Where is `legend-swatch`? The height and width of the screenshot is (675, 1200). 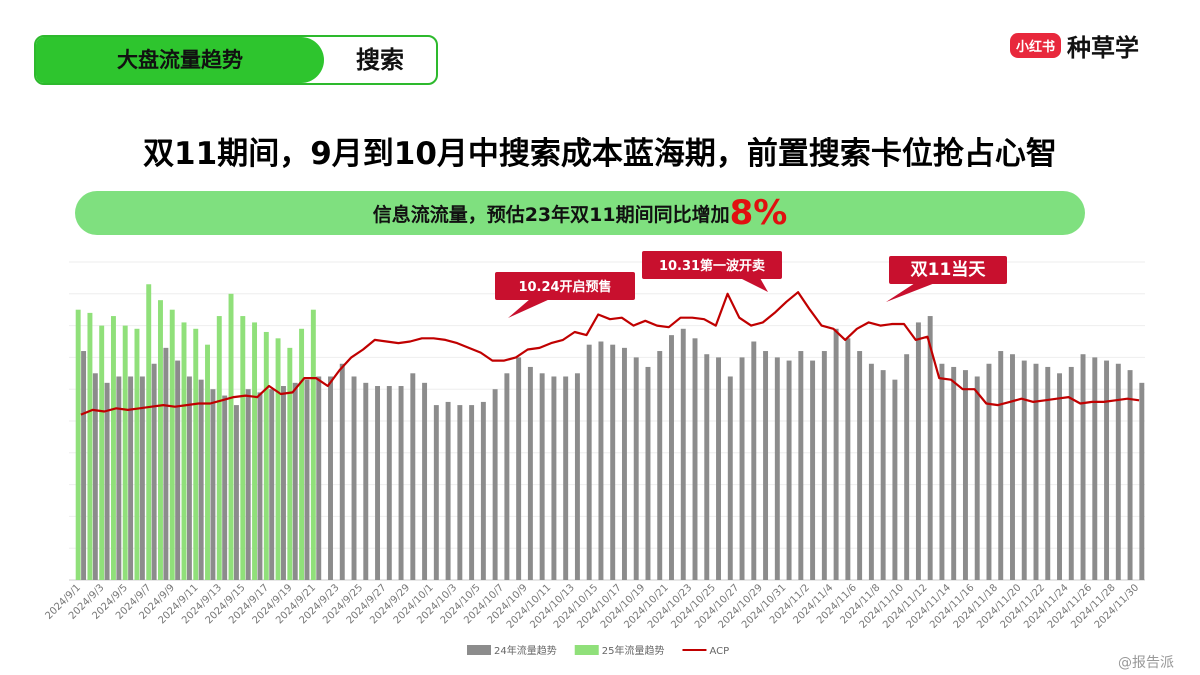
legend-swatch is located at coordinates (479, 650).